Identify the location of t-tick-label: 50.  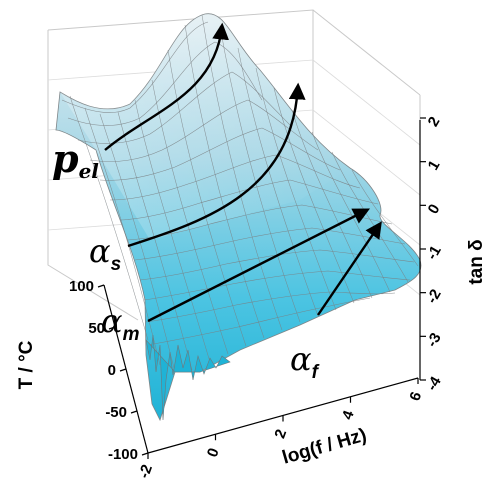
(96, 328).